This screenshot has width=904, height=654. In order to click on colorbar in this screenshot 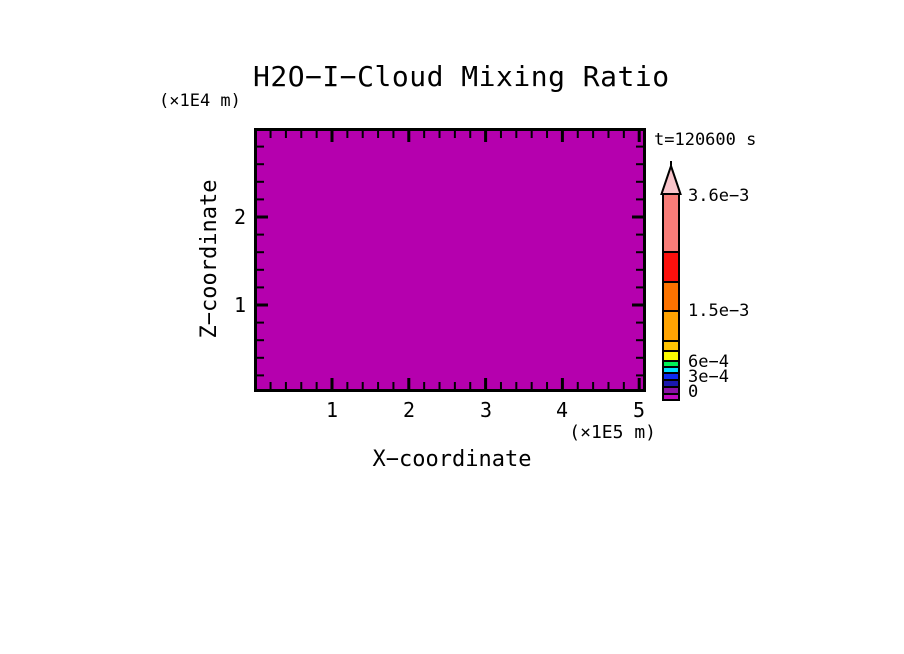, I will do `click(671, 297)`.